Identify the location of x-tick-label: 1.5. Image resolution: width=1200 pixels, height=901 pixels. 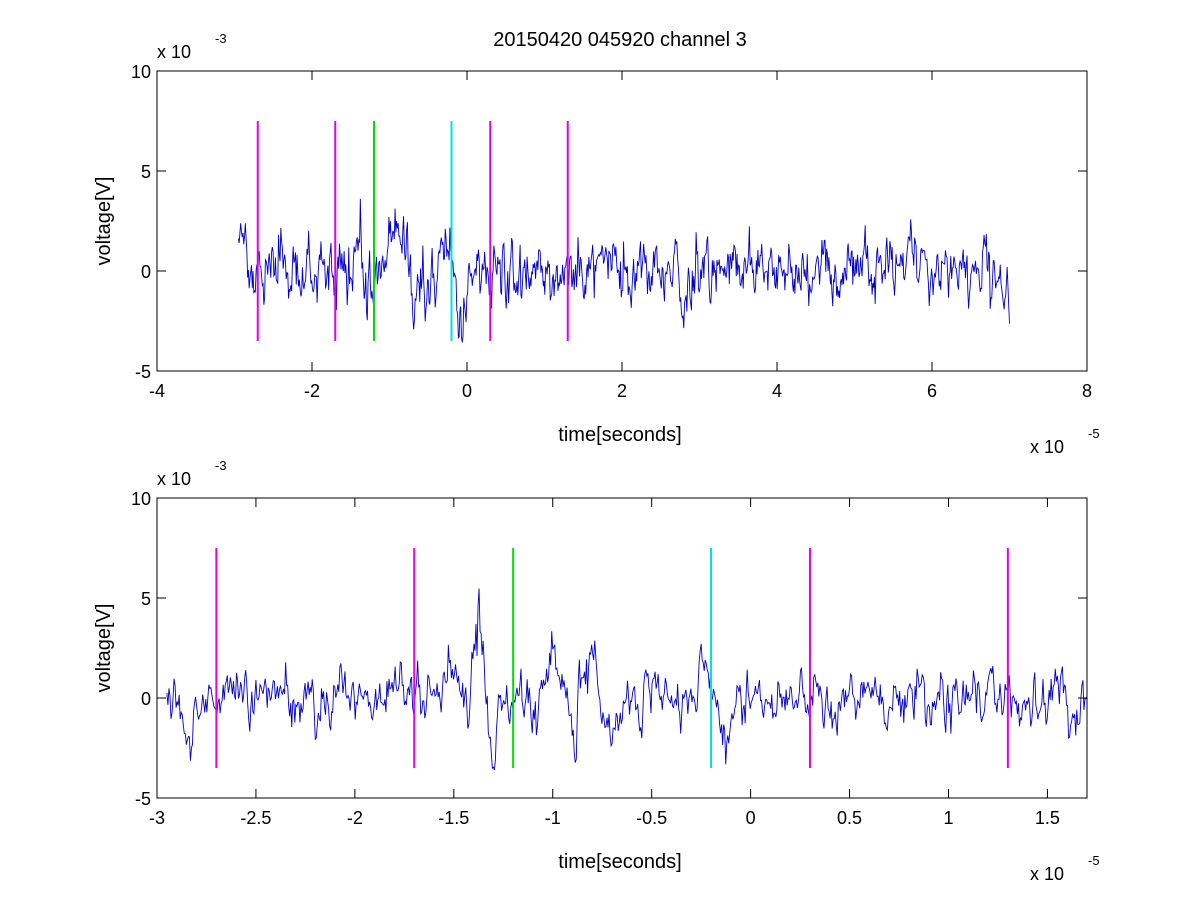
(1047, 818).